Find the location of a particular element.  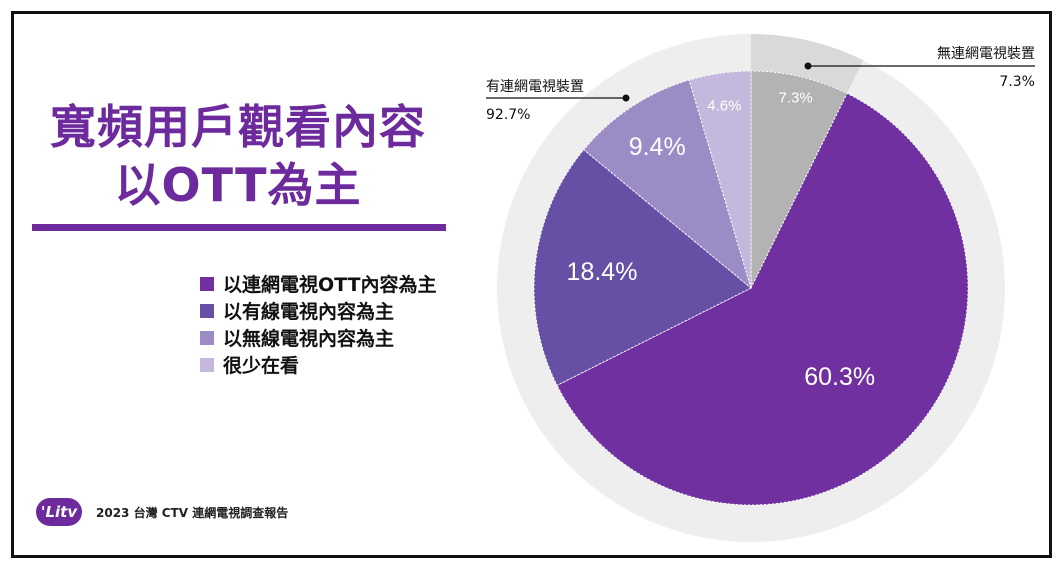

legend-swatch-broadcast is located at coordinates (207, 337).